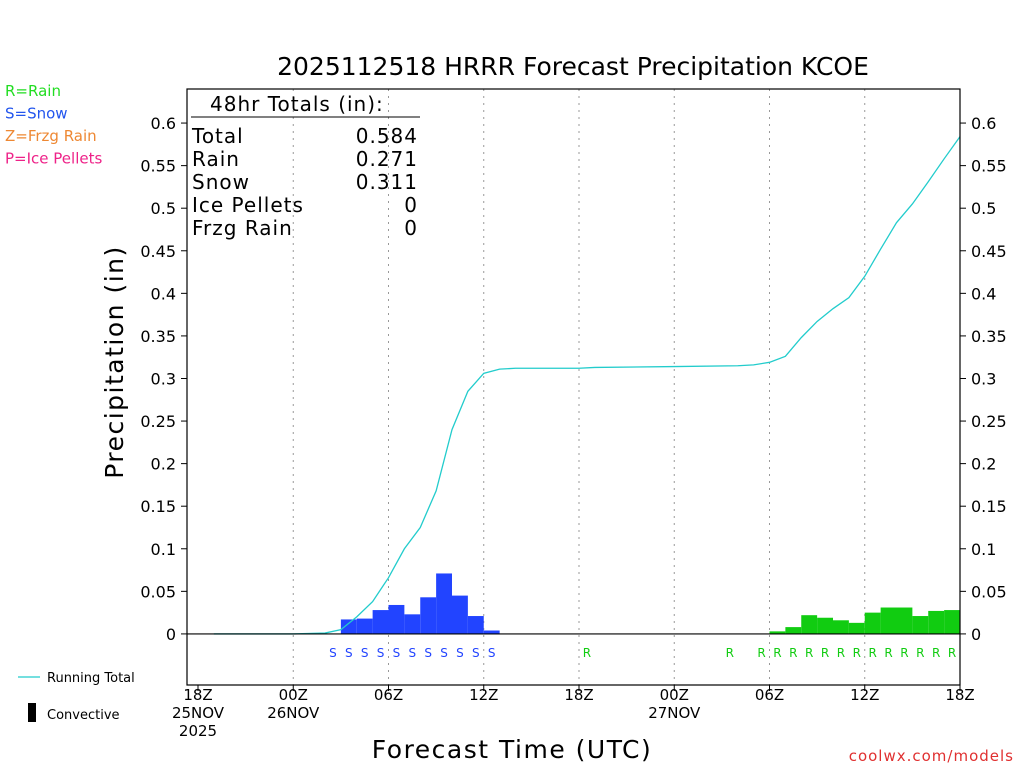 This screenshot has height=768, width=1024. I want to click on y-axis-label: Precipitation (in), so click(114, 362).